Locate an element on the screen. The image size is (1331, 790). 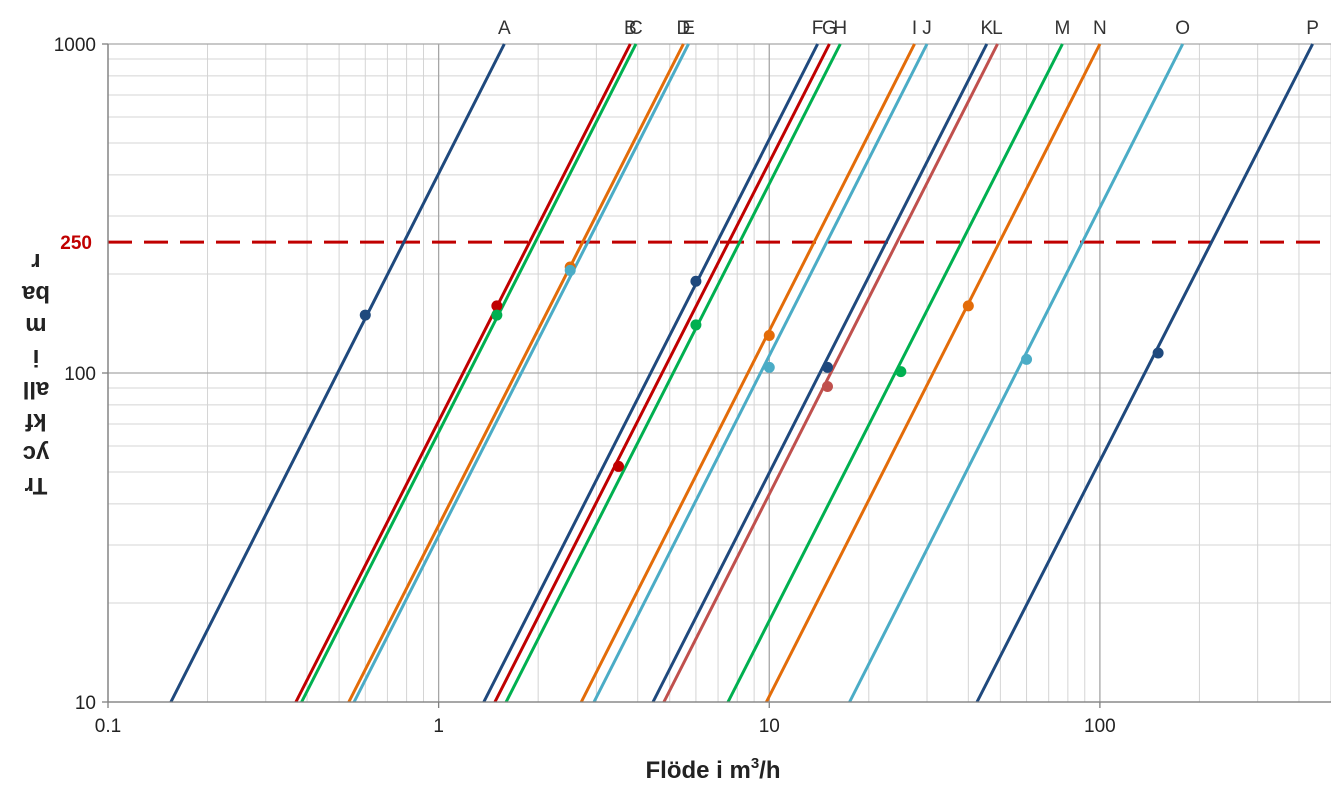
y-tick-label: 100 is located at coordinates (80, 374).